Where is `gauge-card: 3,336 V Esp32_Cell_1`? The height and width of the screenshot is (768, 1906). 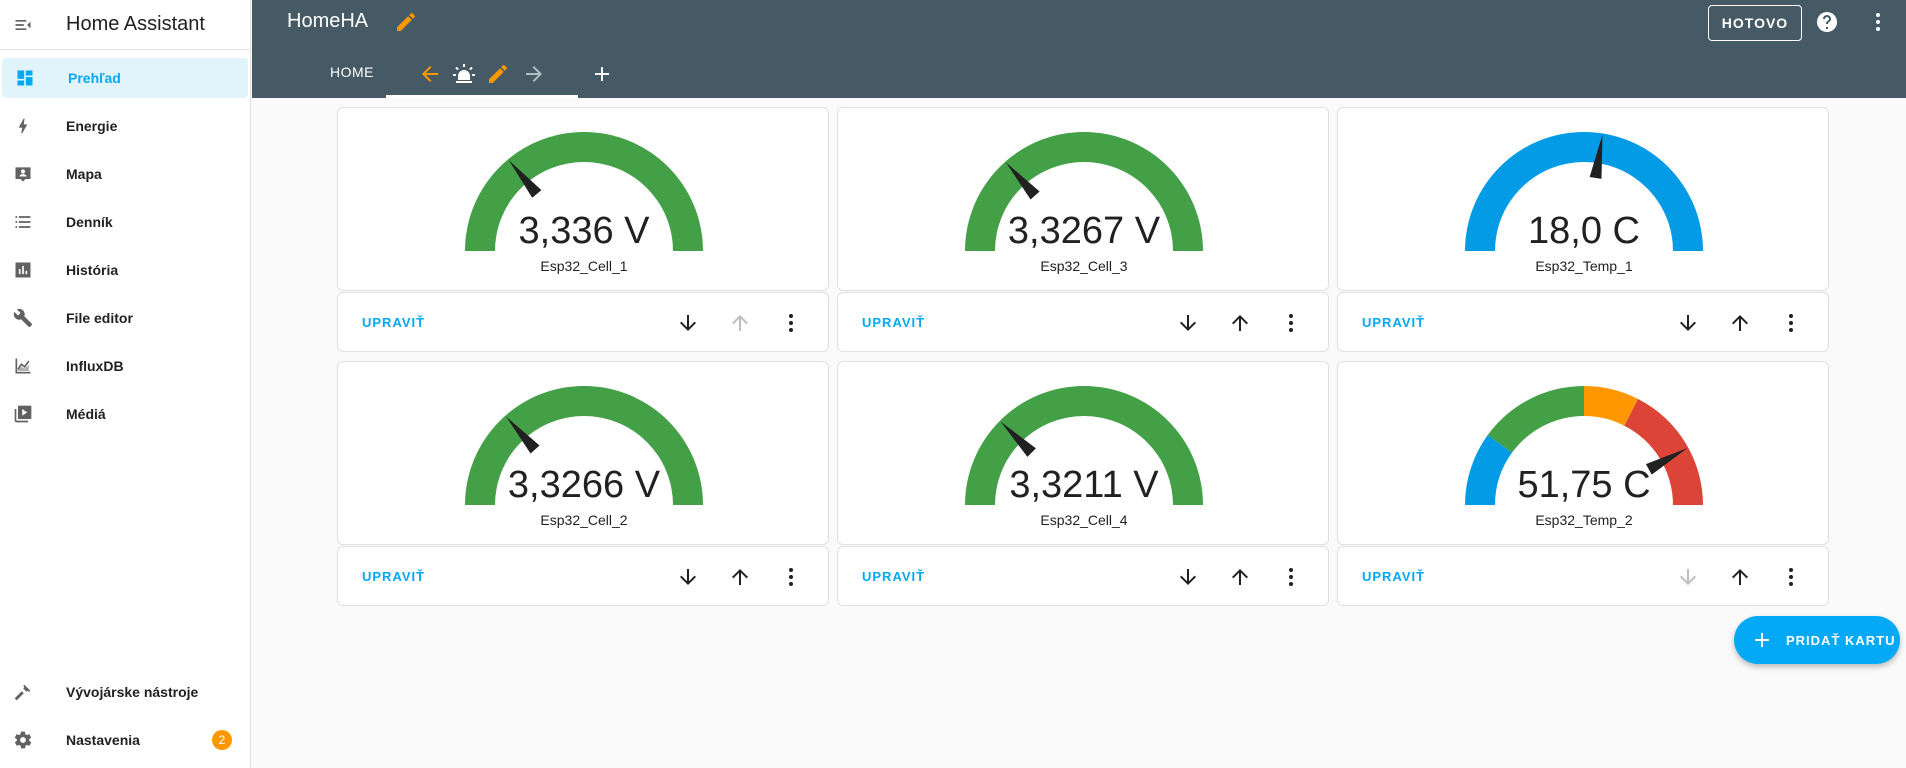
gauge-card: 3,336 V Esp32_Cell_1 is located at coordinates (583, 199).